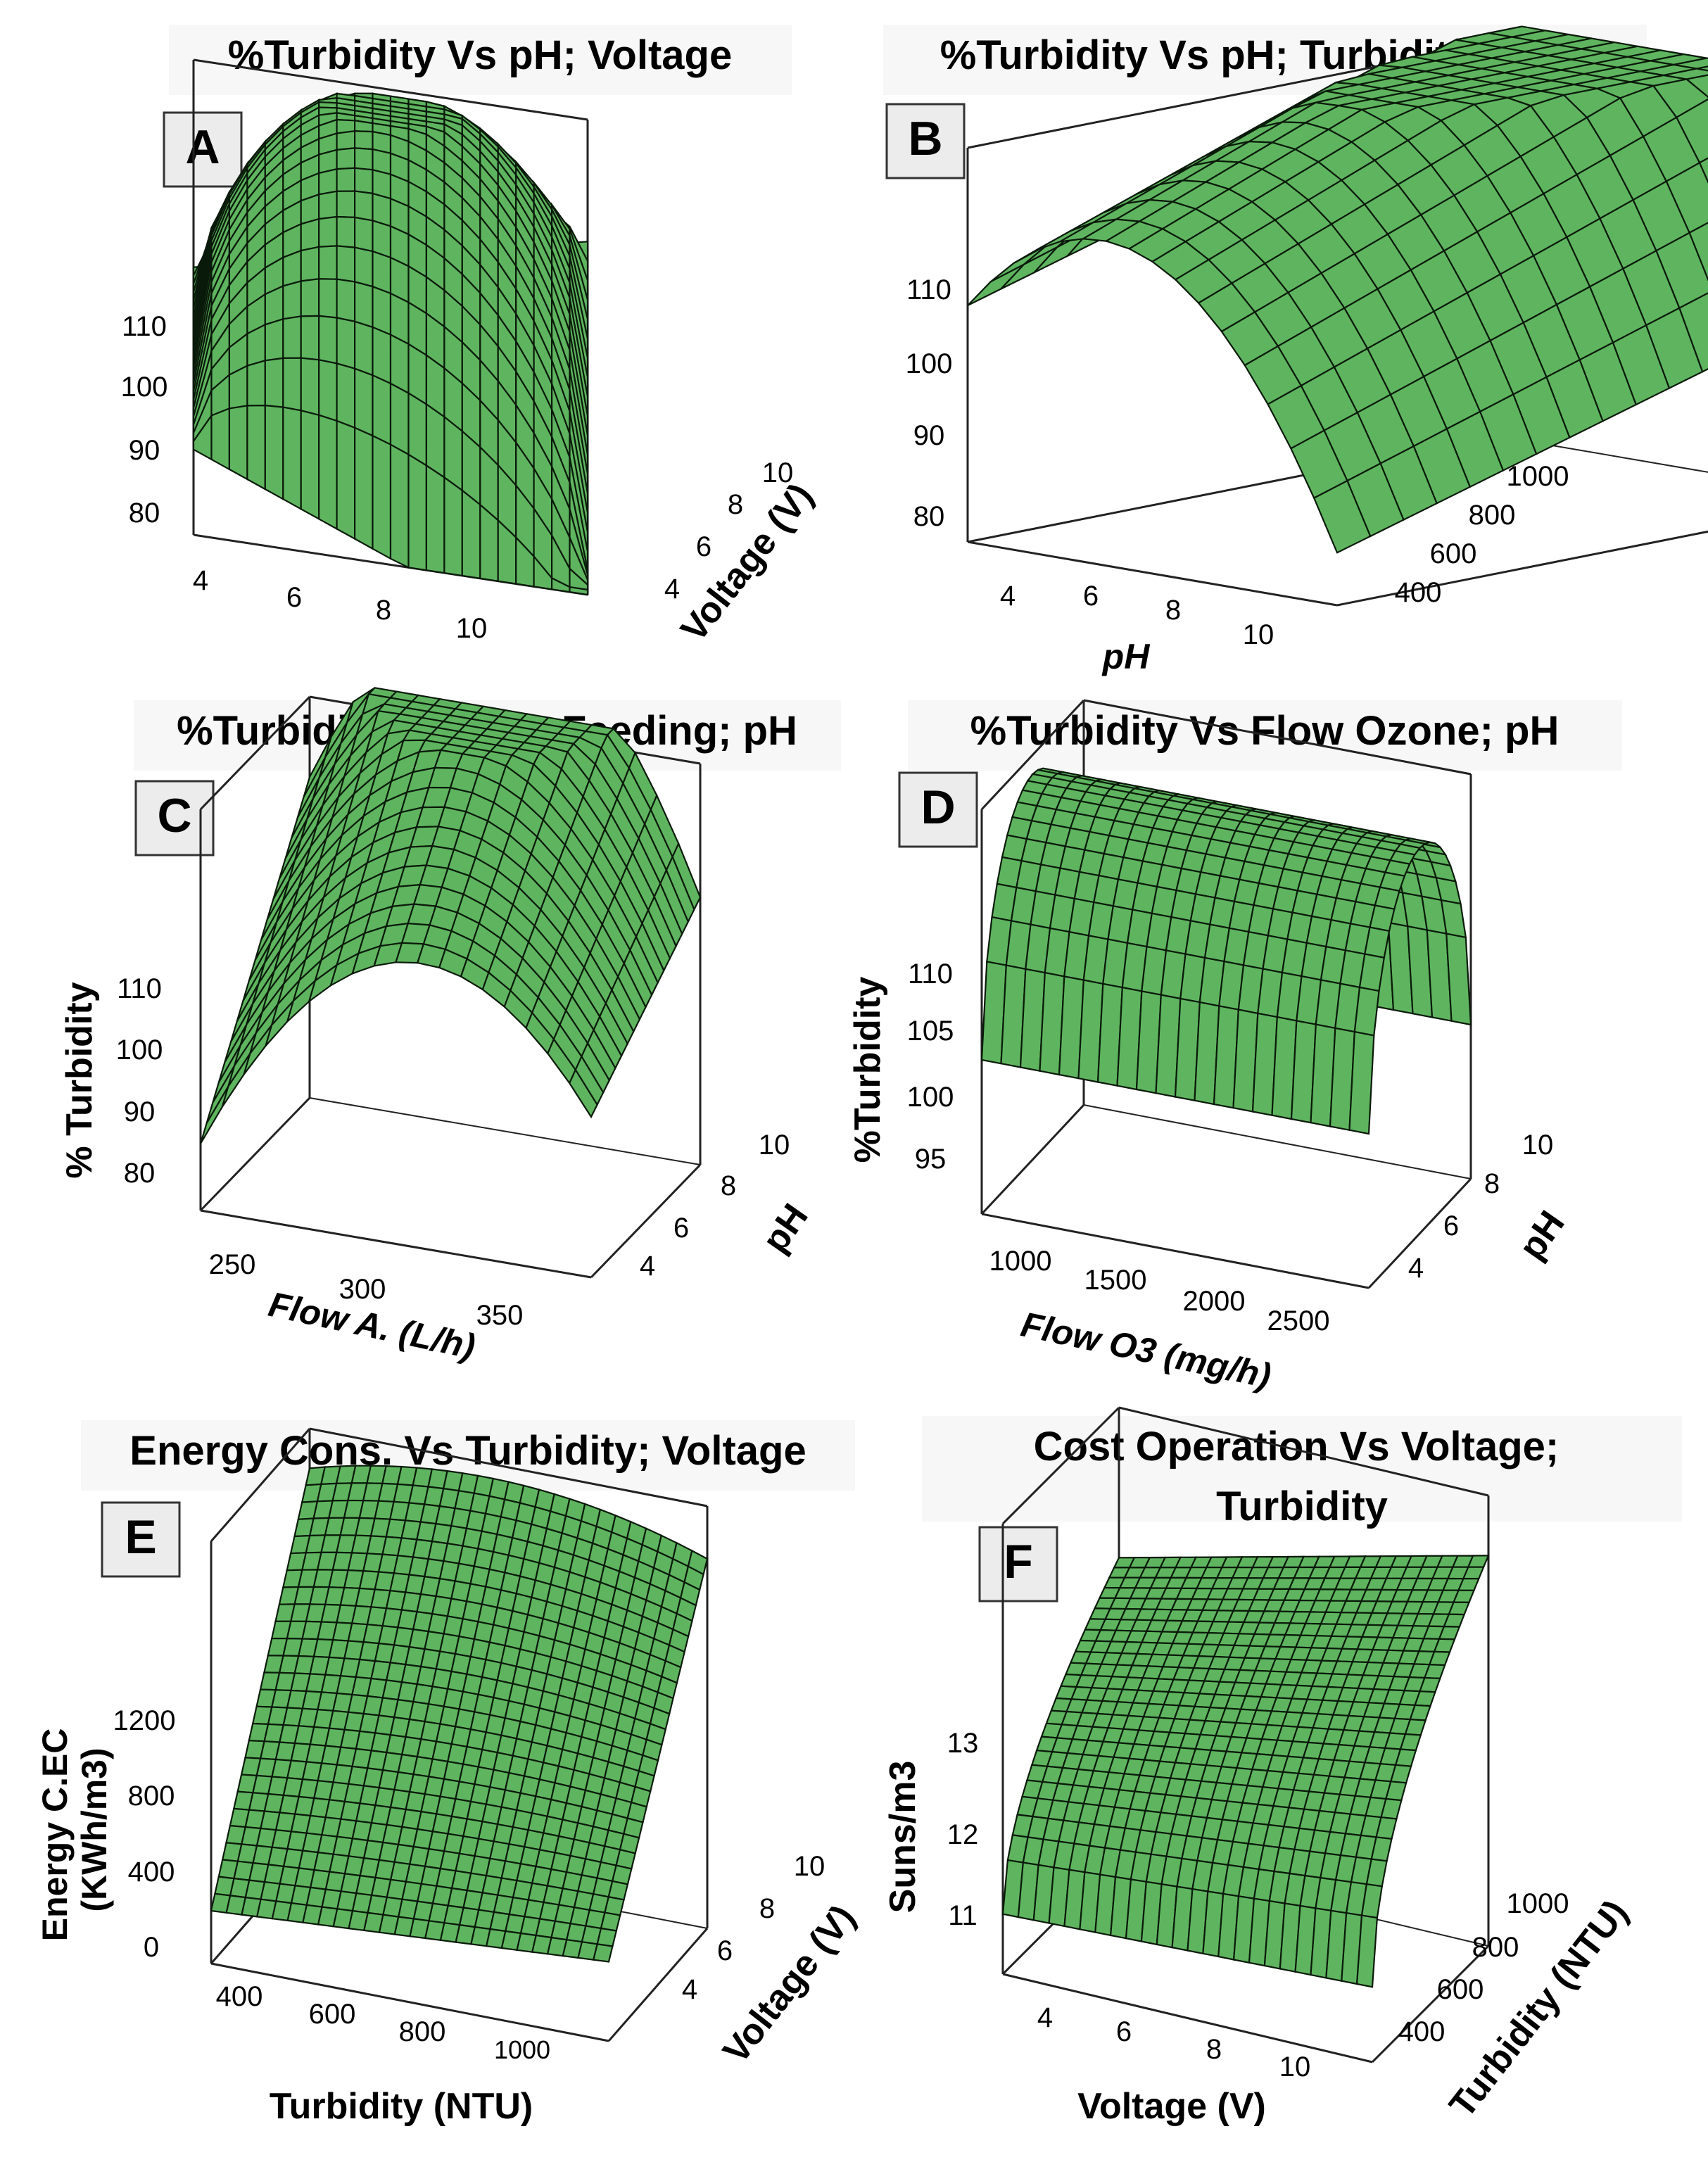 The image size is (1708, 2162). What do you see at coordinates (140, 1537) in the screenshot?
I see `panel-e-letter: E` at bounding box center [140, 1537].